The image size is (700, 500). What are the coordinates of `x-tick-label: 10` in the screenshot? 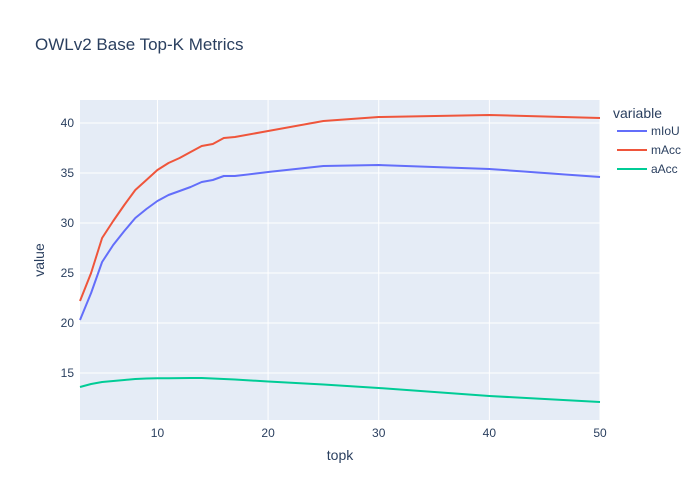 It's located at (158, 433).